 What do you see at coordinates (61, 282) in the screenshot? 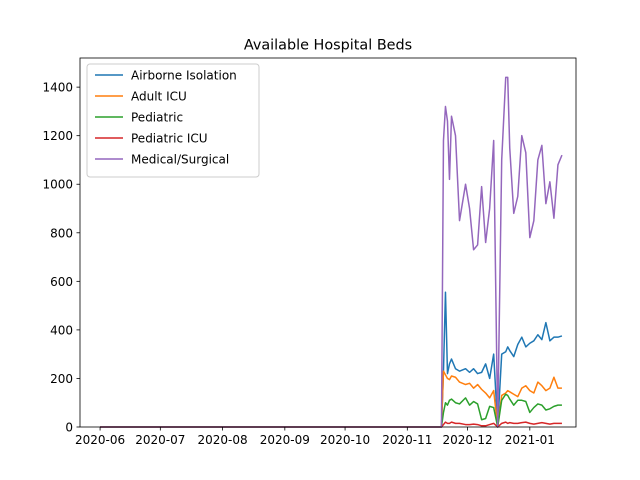
I see `y-tick-label: 600` at bounding box center [61, 282].